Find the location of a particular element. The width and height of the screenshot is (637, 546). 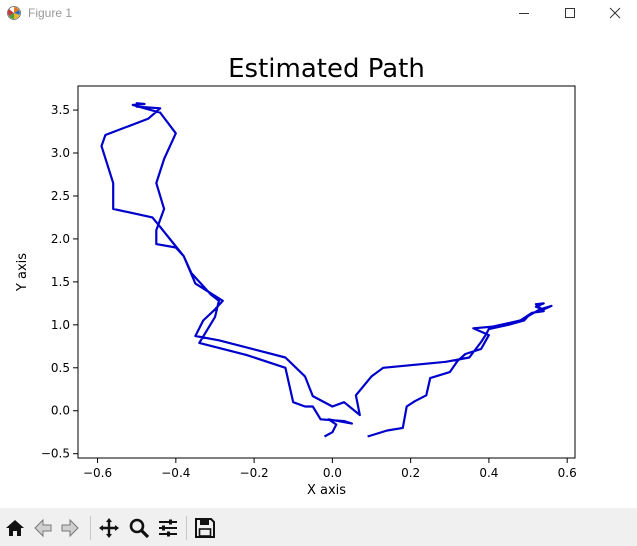

close-icon is located at coordinates (615, 13).